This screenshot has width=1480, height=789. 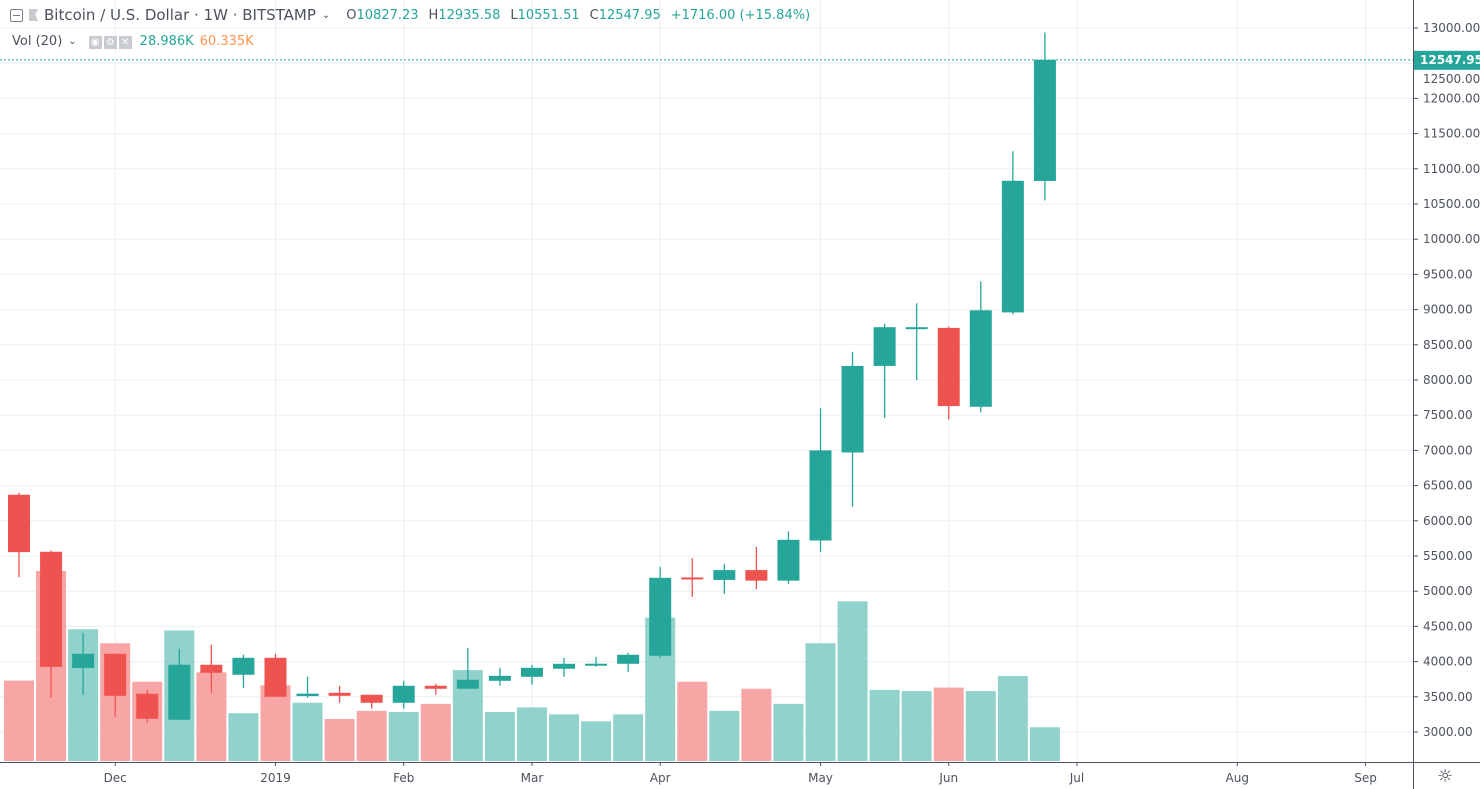 What do you see at coordinates (1076, 778) in the screenshot?
I see `x-tick-label: Jul` at bounding box center [1076, 778].